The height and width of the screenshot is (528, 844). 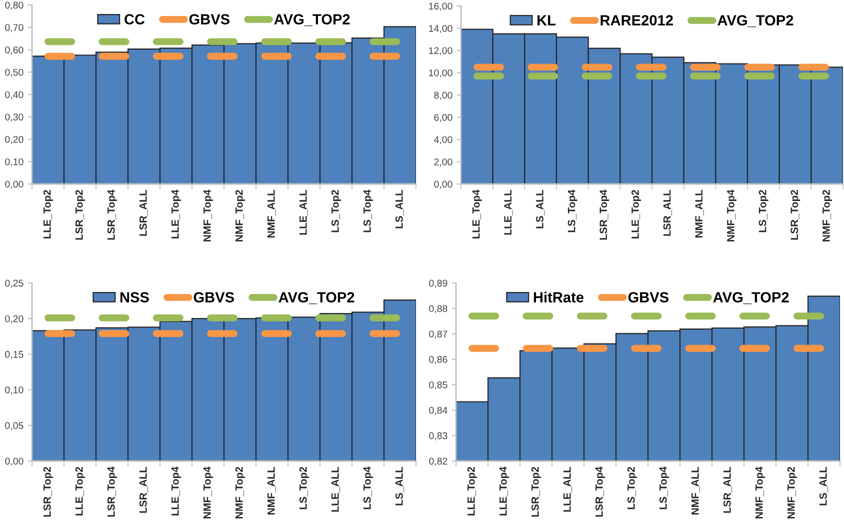 I want to click on y-tick-label: 0,88, so click(x=438, y=309).